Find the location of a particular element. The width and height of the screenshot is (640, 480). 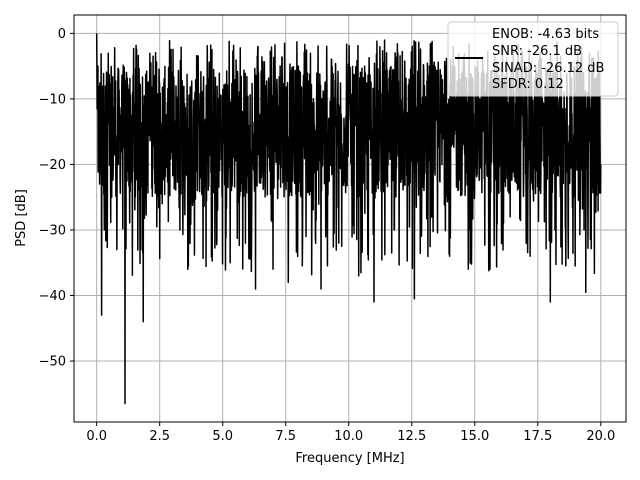

y-tick-label: 0 is located at coordinates (62, 34).